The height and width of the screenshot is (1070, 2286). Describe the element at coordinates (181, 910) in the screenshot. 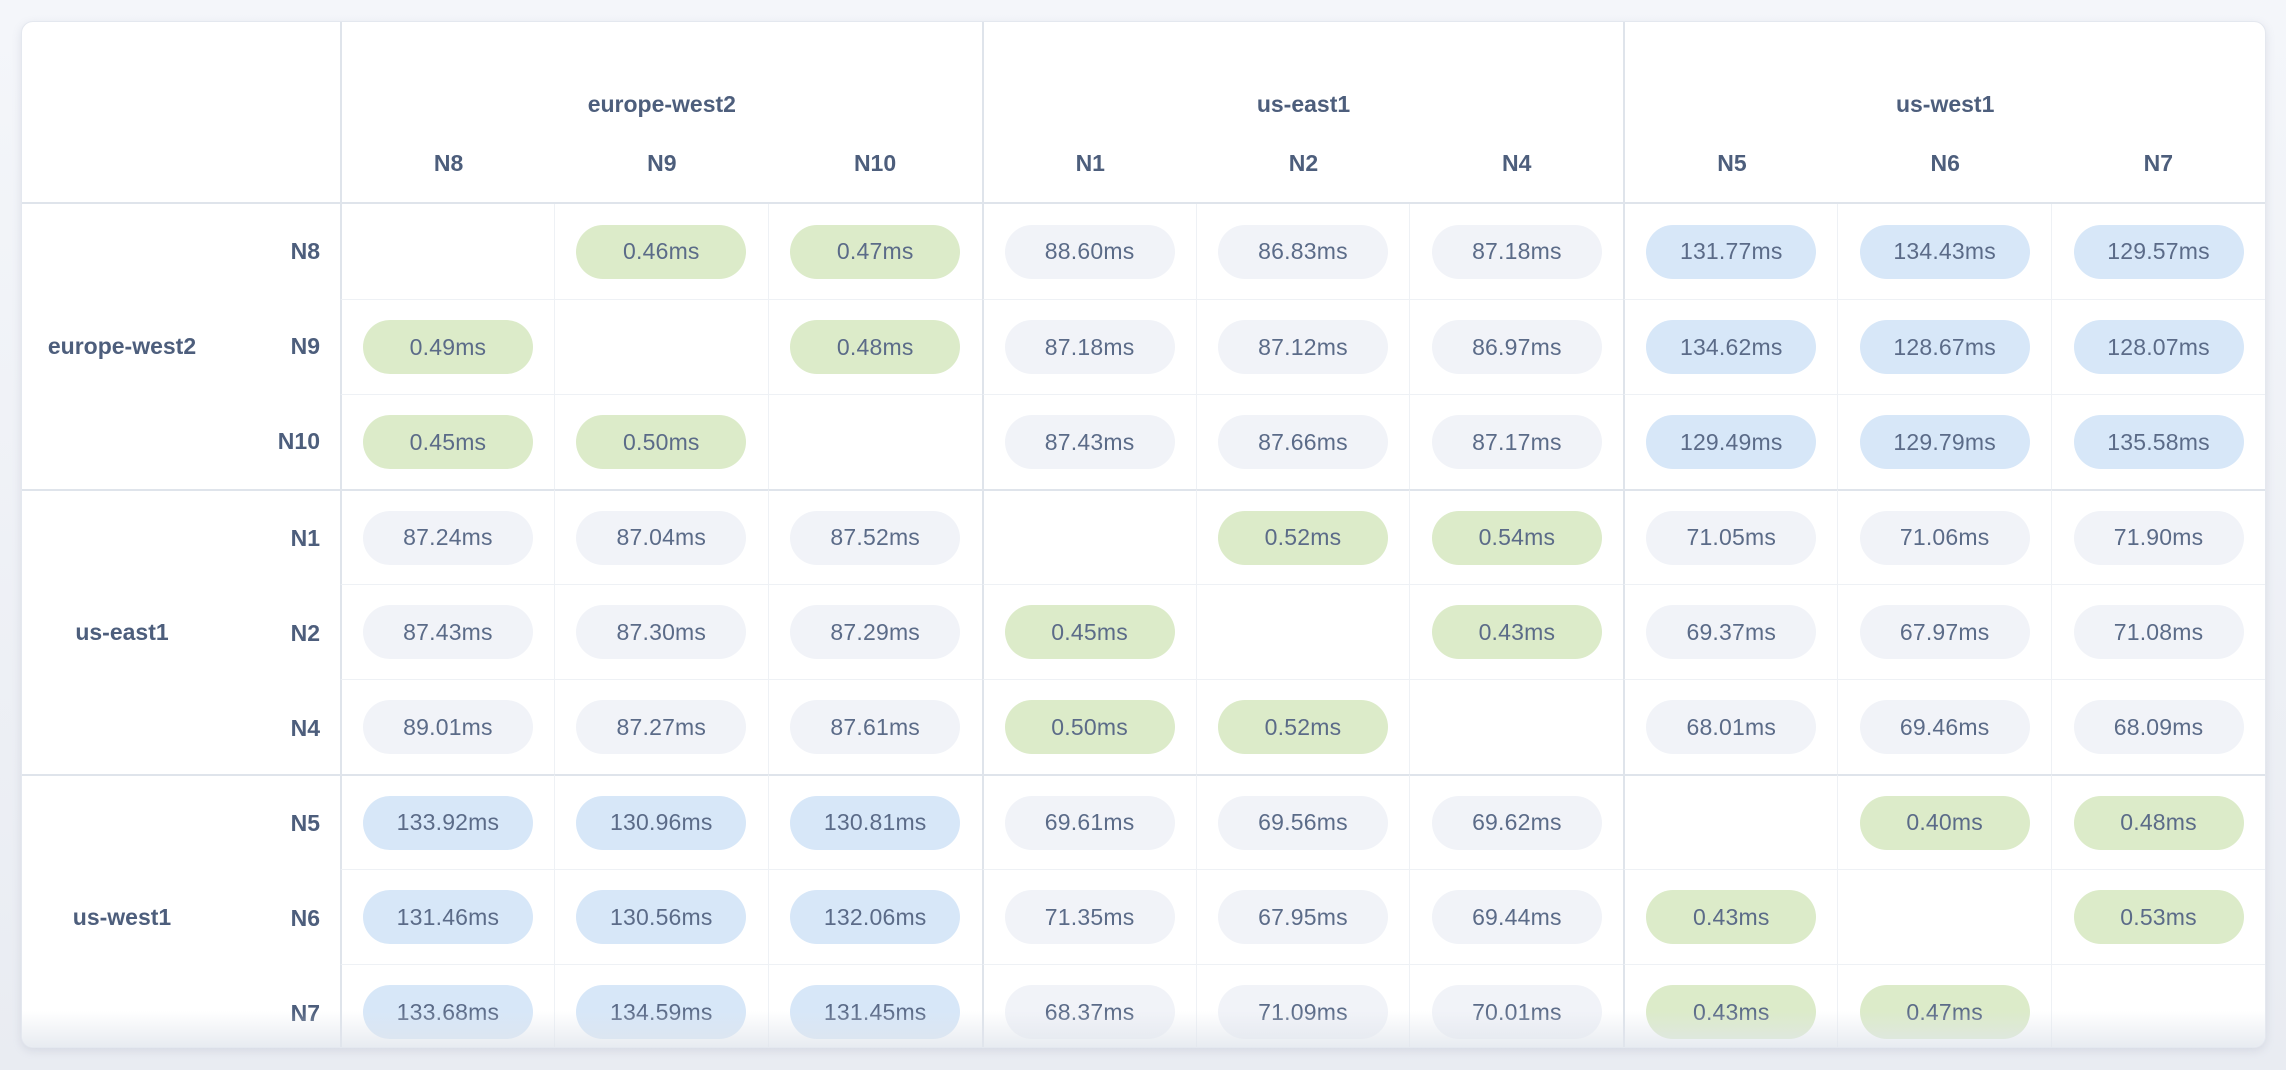

I see `row-group-label-us-west1: us-west1 N5 N6 N7` at that location.